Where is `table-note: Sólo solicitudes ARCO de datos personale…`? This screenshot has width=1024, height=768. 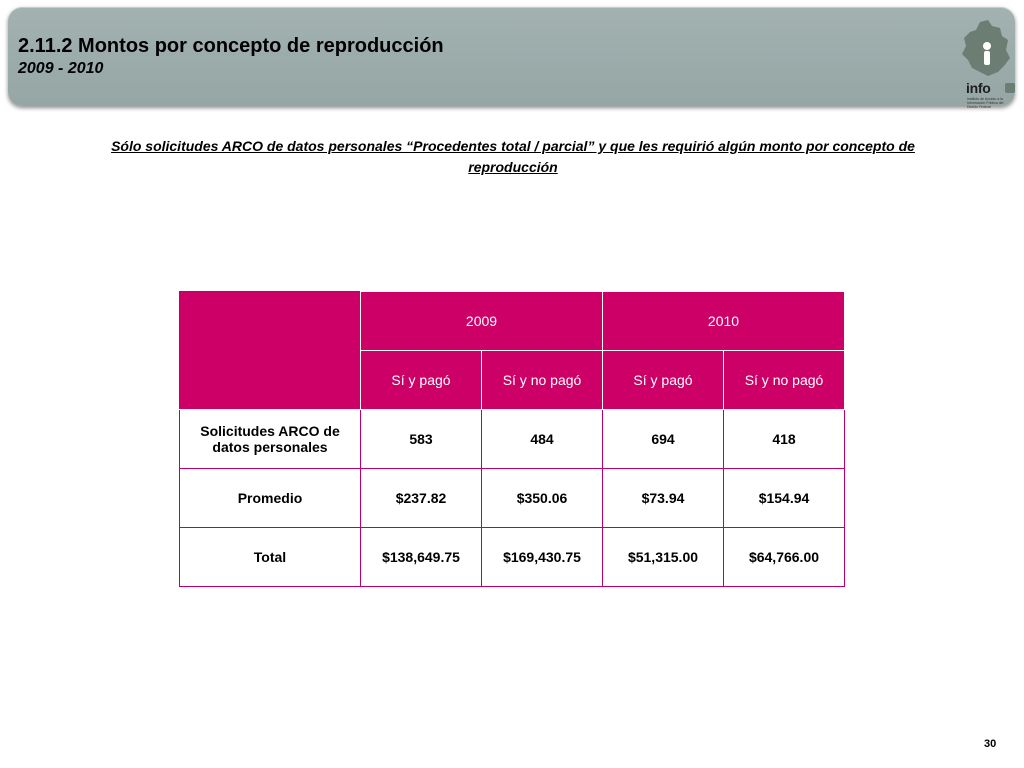
table-note: Sólo solicitudes ARCO de datos personale… is located at coordinates (513, 156).